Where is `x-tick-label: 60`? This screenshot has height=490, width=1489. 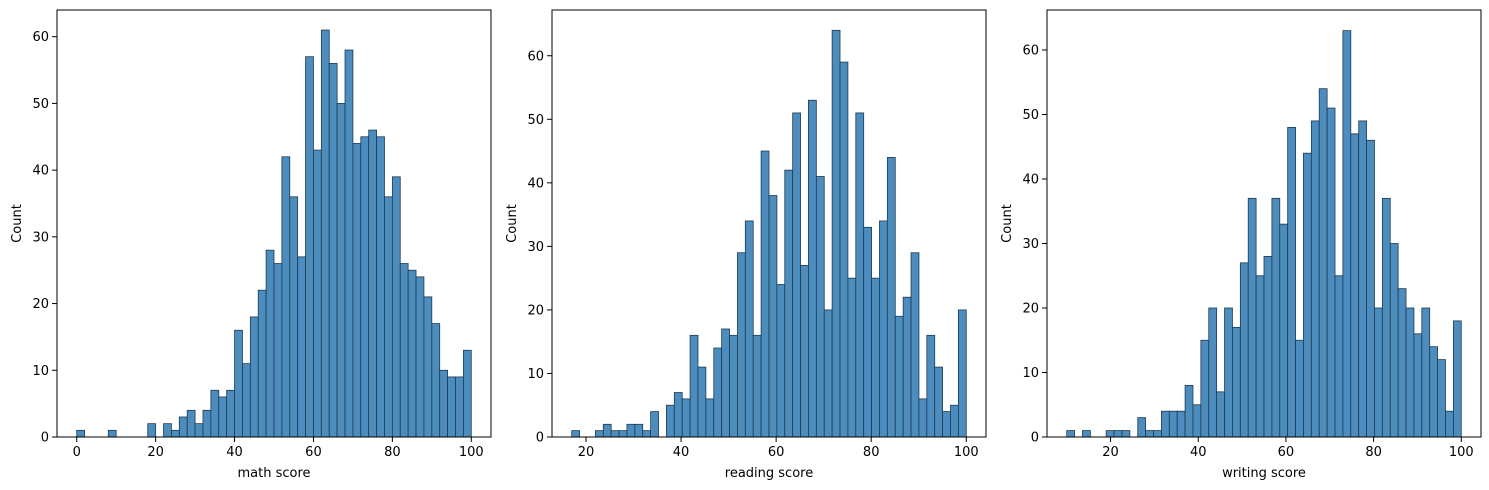 x-tick-label: 60 is located at coordinates (776, 452).